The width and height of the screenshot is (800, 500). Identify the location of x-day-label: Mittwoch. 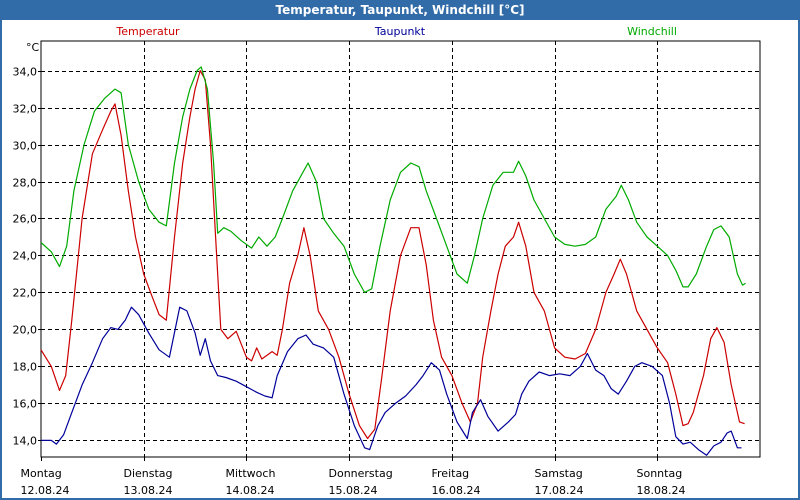
(251, 473).